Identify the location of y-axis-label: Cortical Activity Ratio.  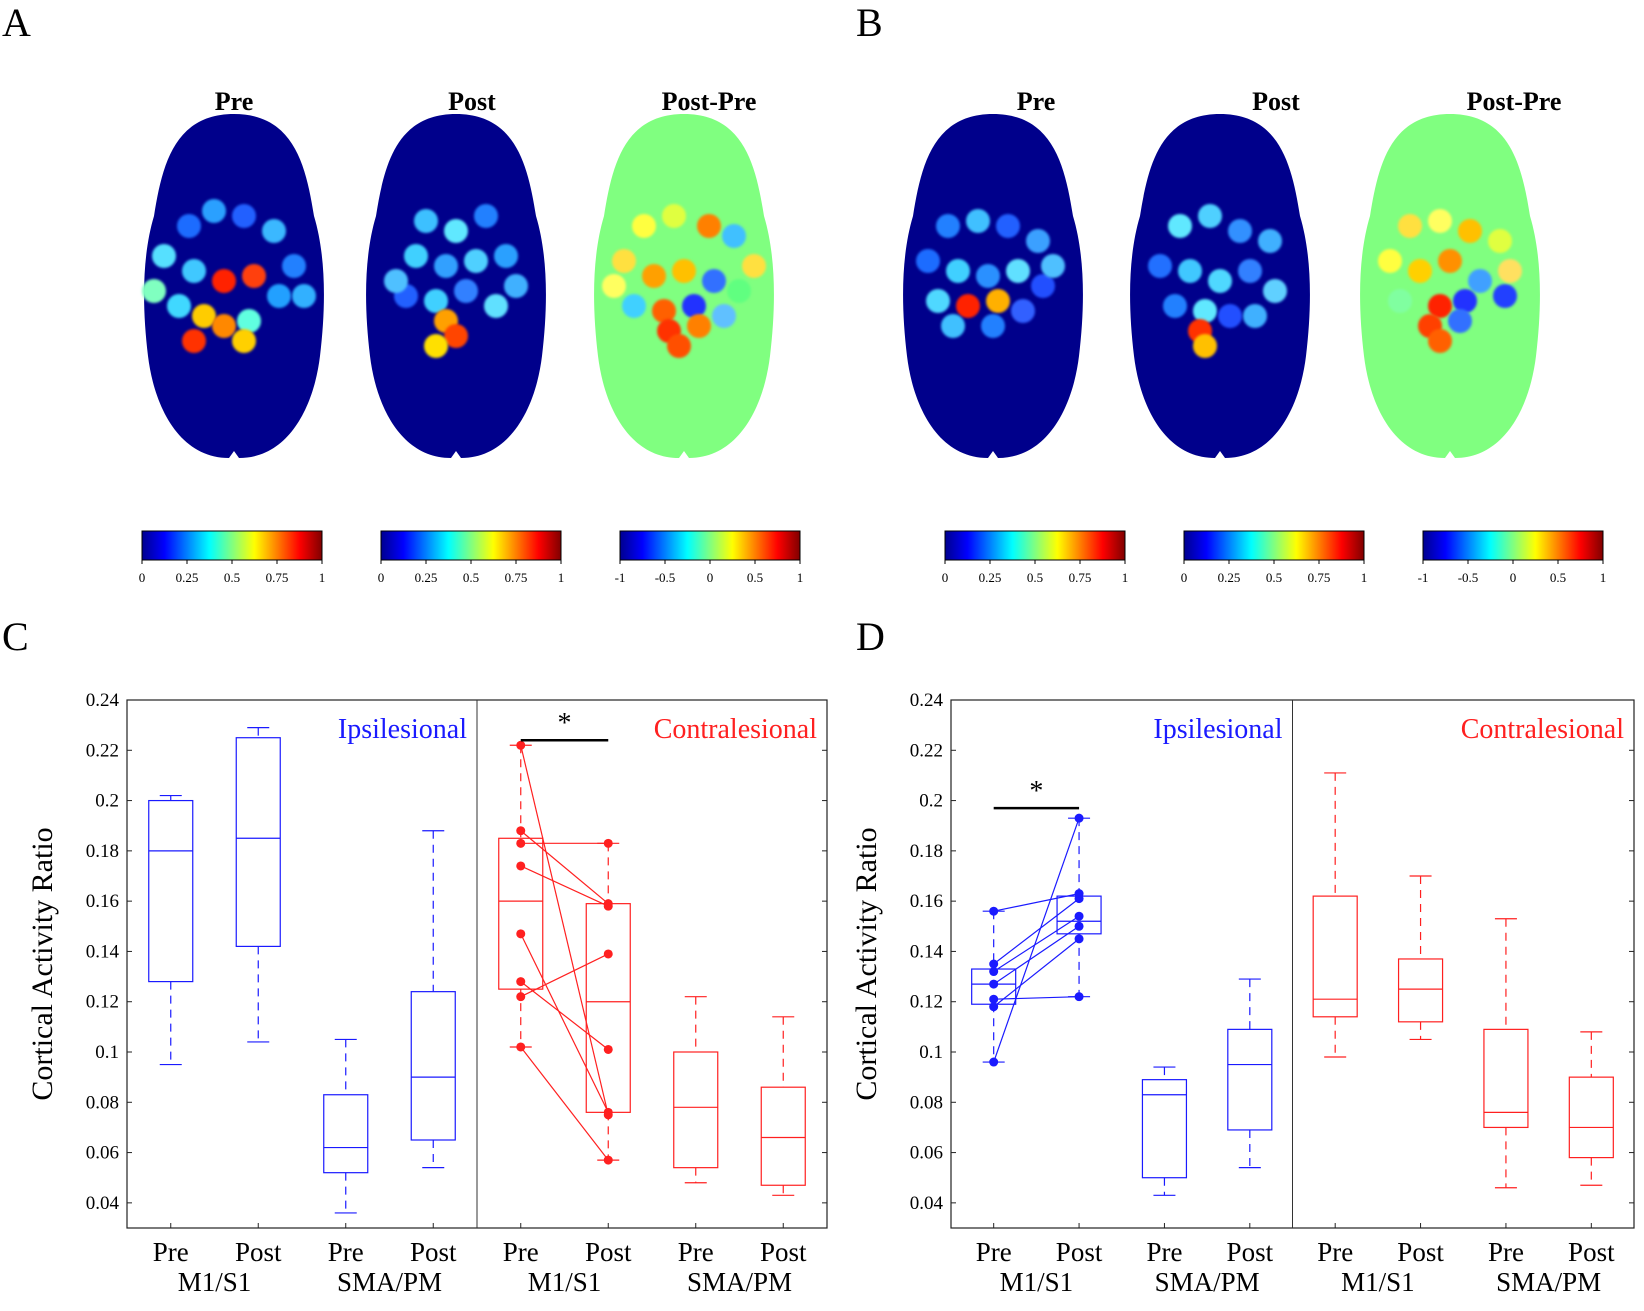
(42, 963).